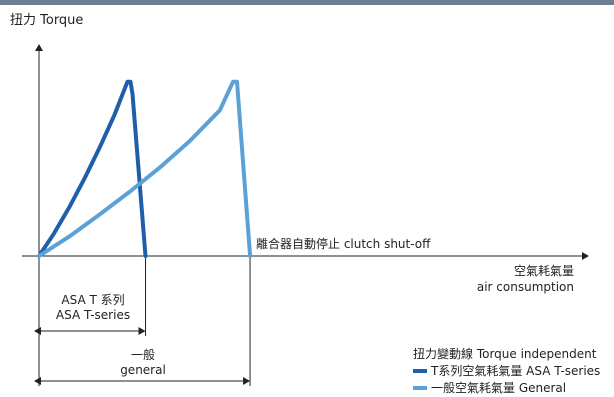 This screenshot has height=397, width=614. What do you see at coordinates (343, 244) in the screenshot?
I see `clutch-shutoff-annotation: 離合器自動停止 clutch shut-off` at bounding box center [343, 244].